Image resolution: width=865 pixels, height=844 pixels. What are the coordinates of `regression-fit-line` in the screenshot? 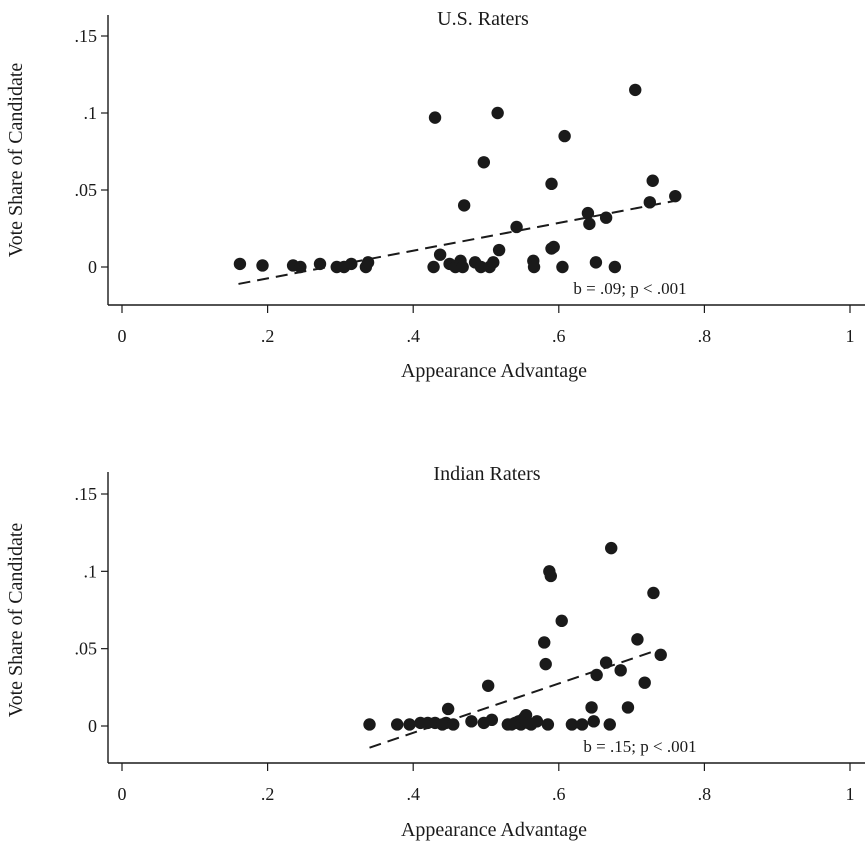 It's located at (513, 699).